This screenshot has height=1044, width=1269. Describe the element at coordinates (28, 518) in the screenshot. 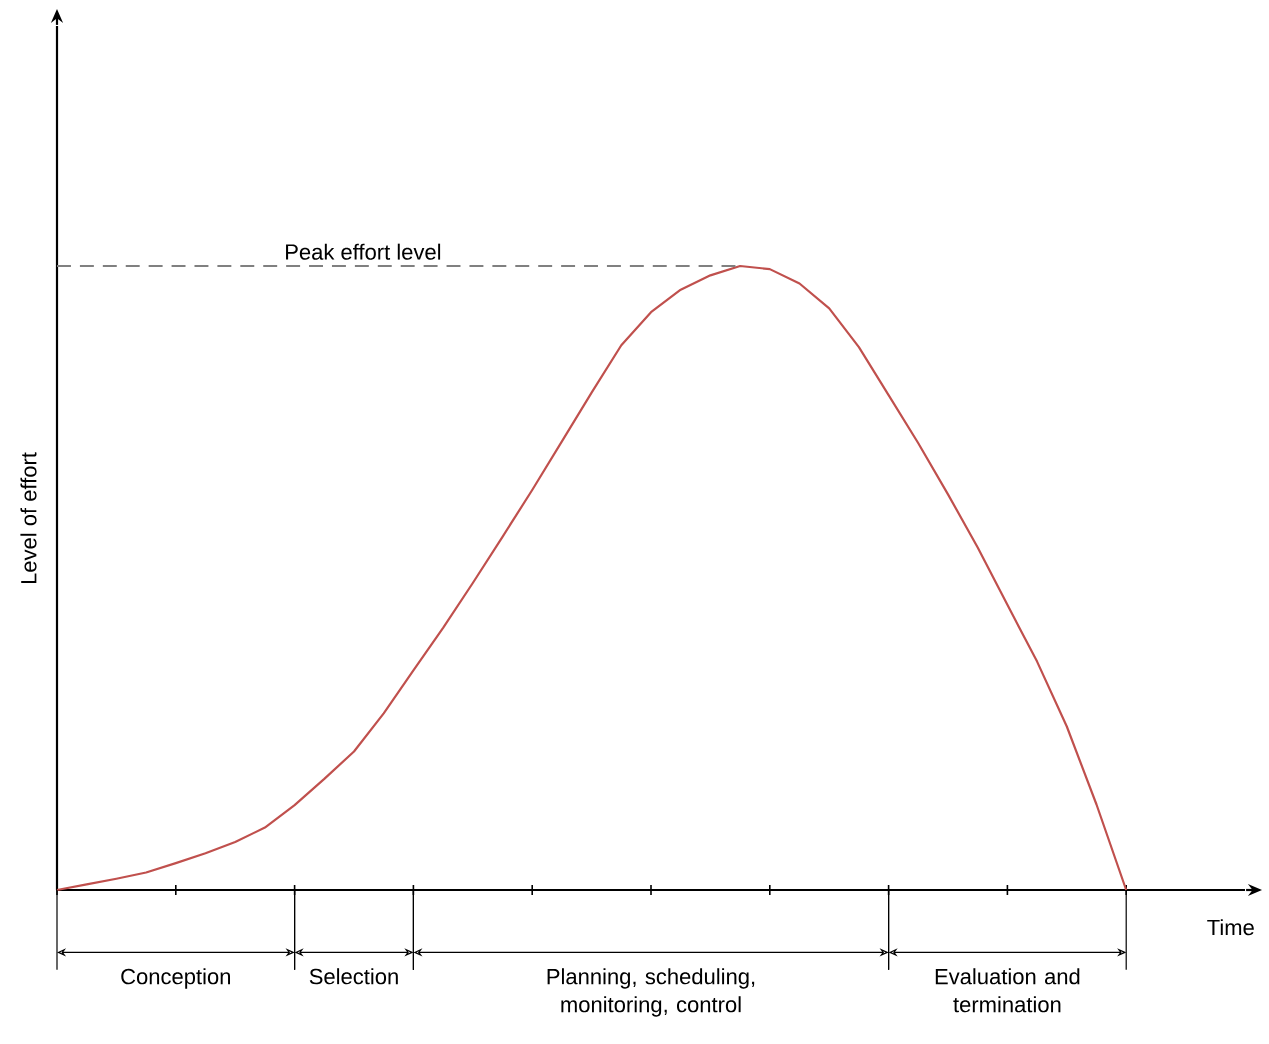

I see `y-axis-title: Level of effort` at that location.